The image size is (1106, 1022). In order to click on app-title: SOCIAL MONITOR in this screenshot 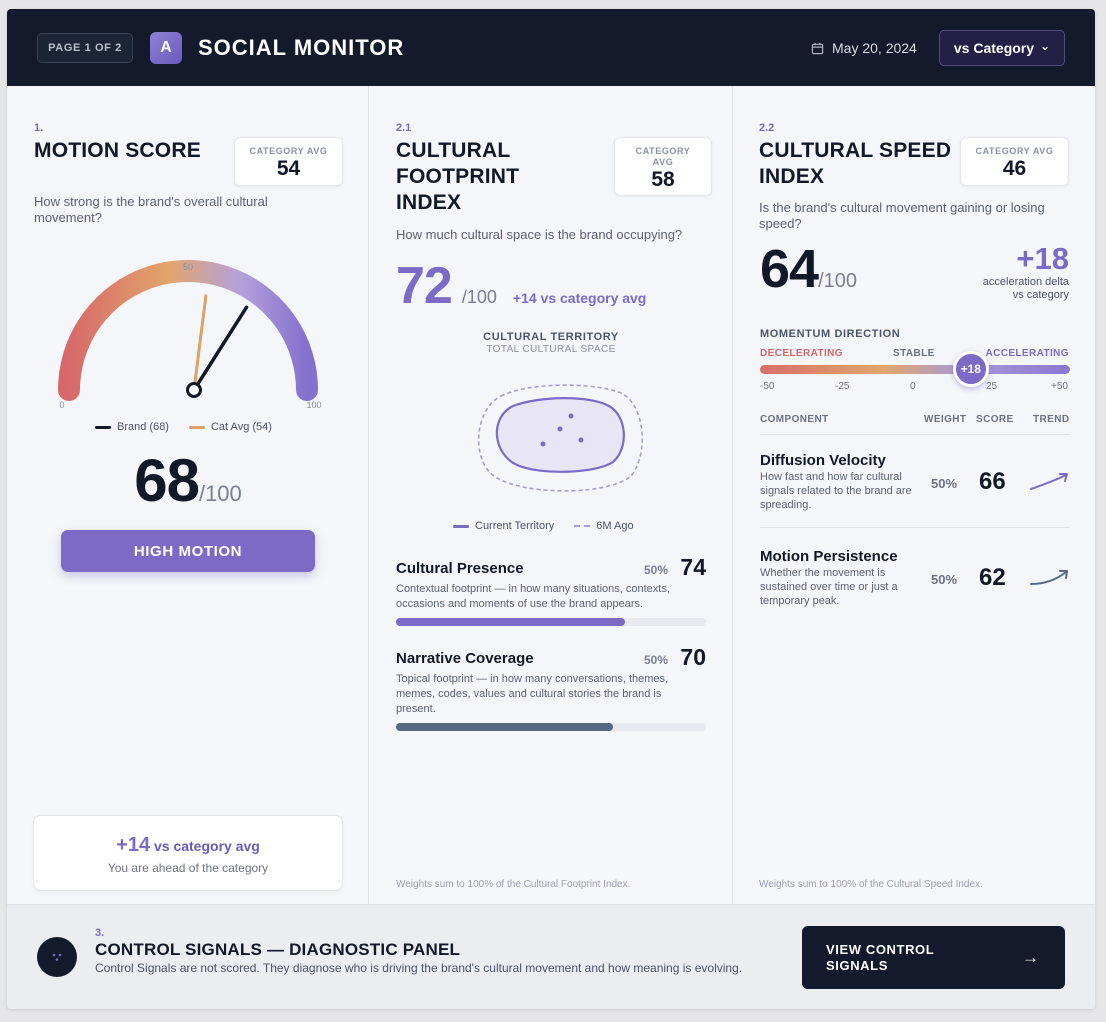, I will do `click(301, 47)`.